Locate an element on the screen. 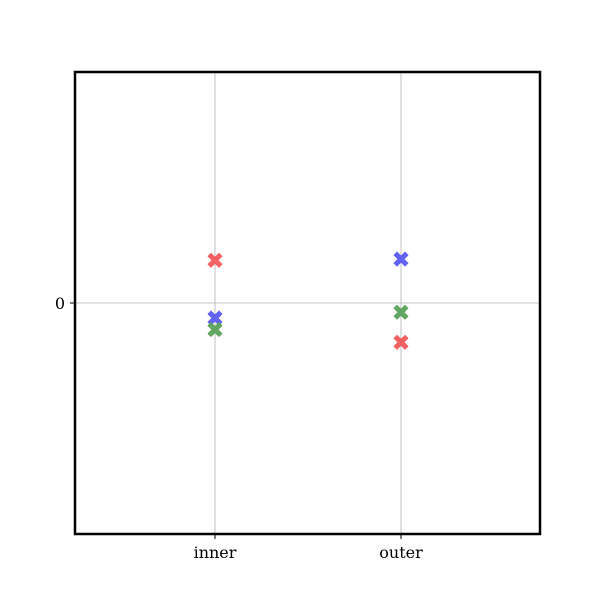 The width and height of the screenshot is (600, 600). x-tick-label-inner: inner is located at coordinates (215, 552).